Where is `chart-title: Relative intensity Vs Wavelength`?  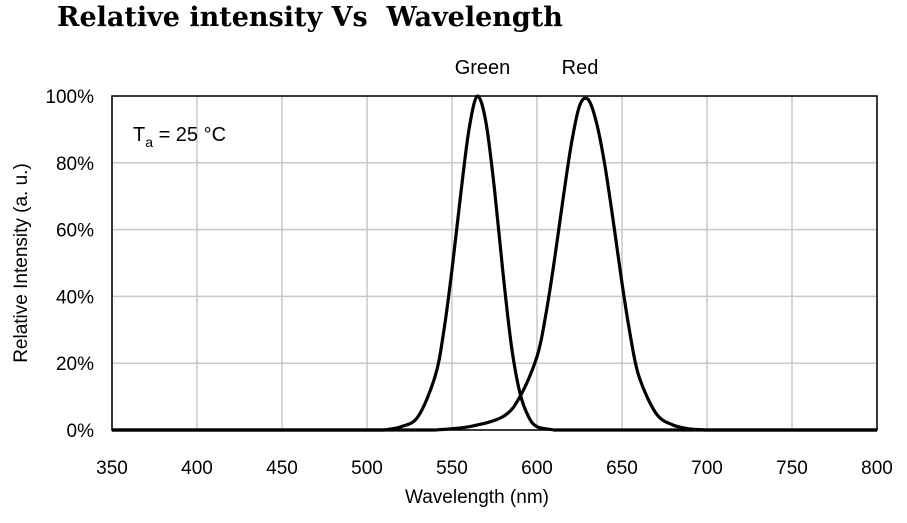 chart-title: Relative intensity Vs Wavelength is located at coordinates (310, 17).